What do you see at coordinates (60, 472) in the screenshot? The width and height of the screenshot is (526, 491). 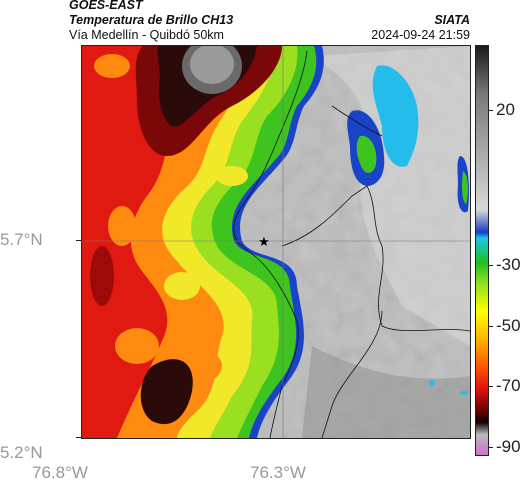 I see `lon-label: 76.8°W` at bounding box center [60, 472].